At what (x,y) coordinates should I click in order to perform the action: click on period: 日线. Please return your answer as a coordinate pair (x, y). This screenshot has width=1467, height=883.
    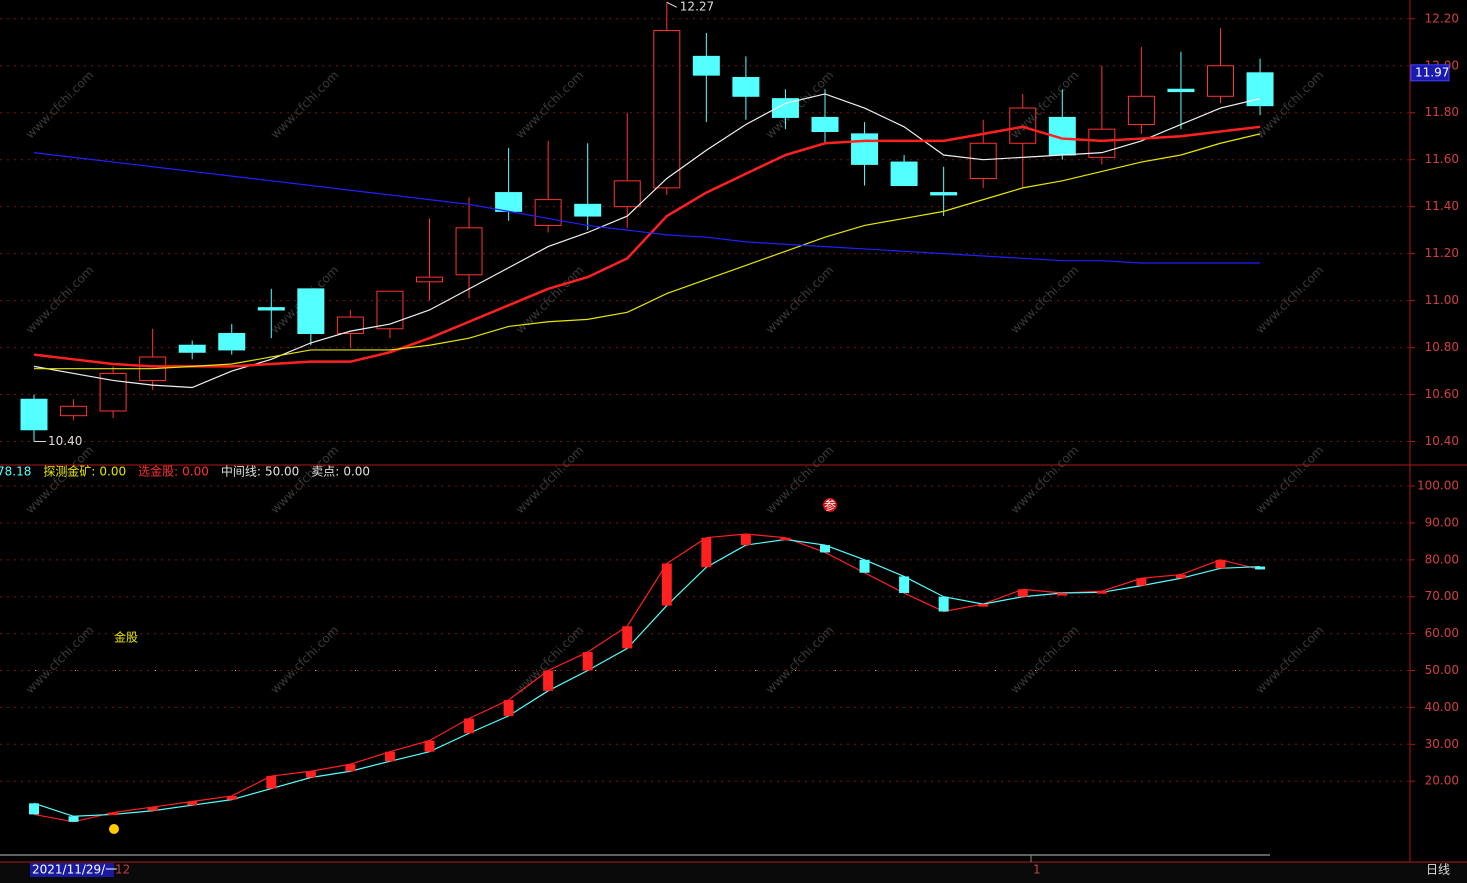
    Looking at the image, I should click on (1438, 870).